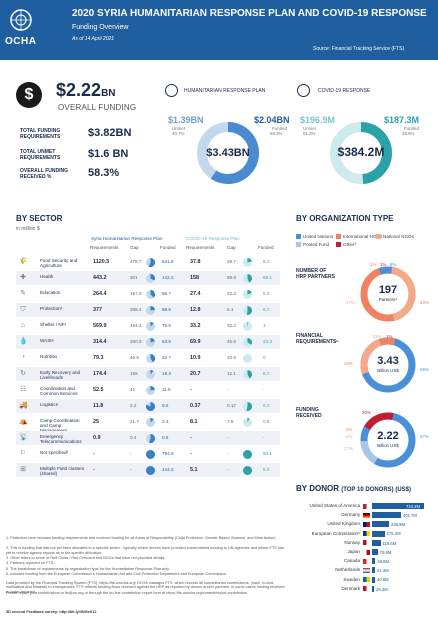  I want to click on covid-funded-label: Funded, so click(411, 128).